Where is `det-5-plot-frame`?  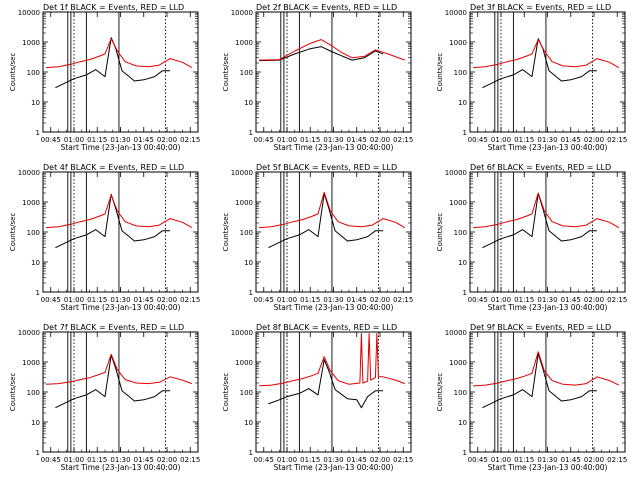
det-5-plot-frame is located at coordinates (333, 232).